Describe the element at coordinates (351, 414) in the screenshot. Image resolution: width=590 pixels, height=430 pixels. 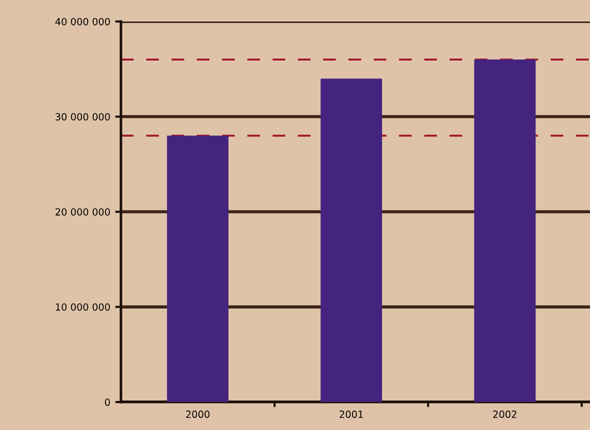
I see `x-tick-label: 2001` at that location.